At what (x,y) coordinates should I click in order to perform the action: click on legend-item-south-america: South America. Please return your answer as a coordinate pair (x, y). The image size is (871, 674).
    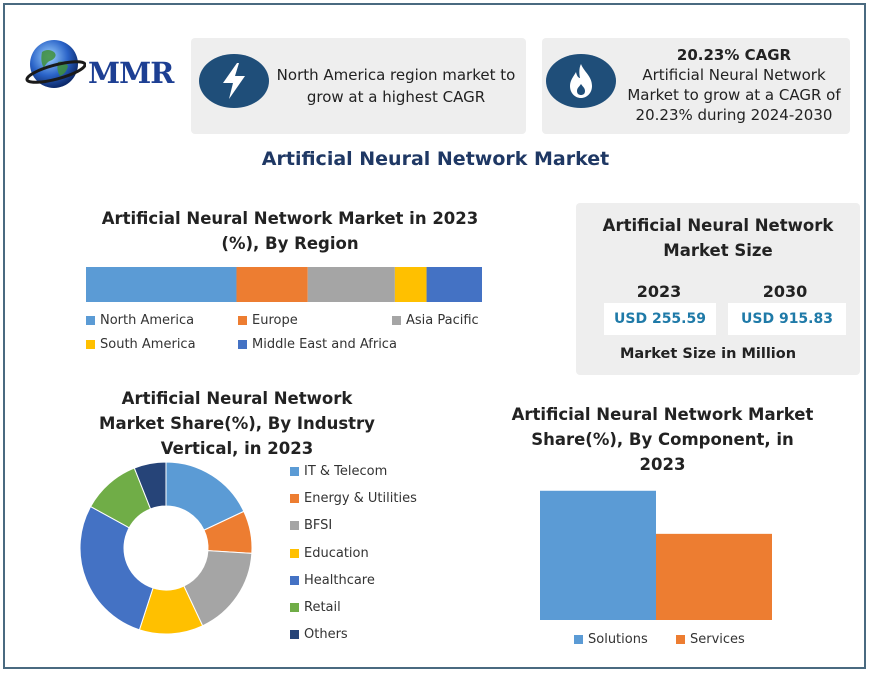
    Looking at the image, I should click on (141, 344).